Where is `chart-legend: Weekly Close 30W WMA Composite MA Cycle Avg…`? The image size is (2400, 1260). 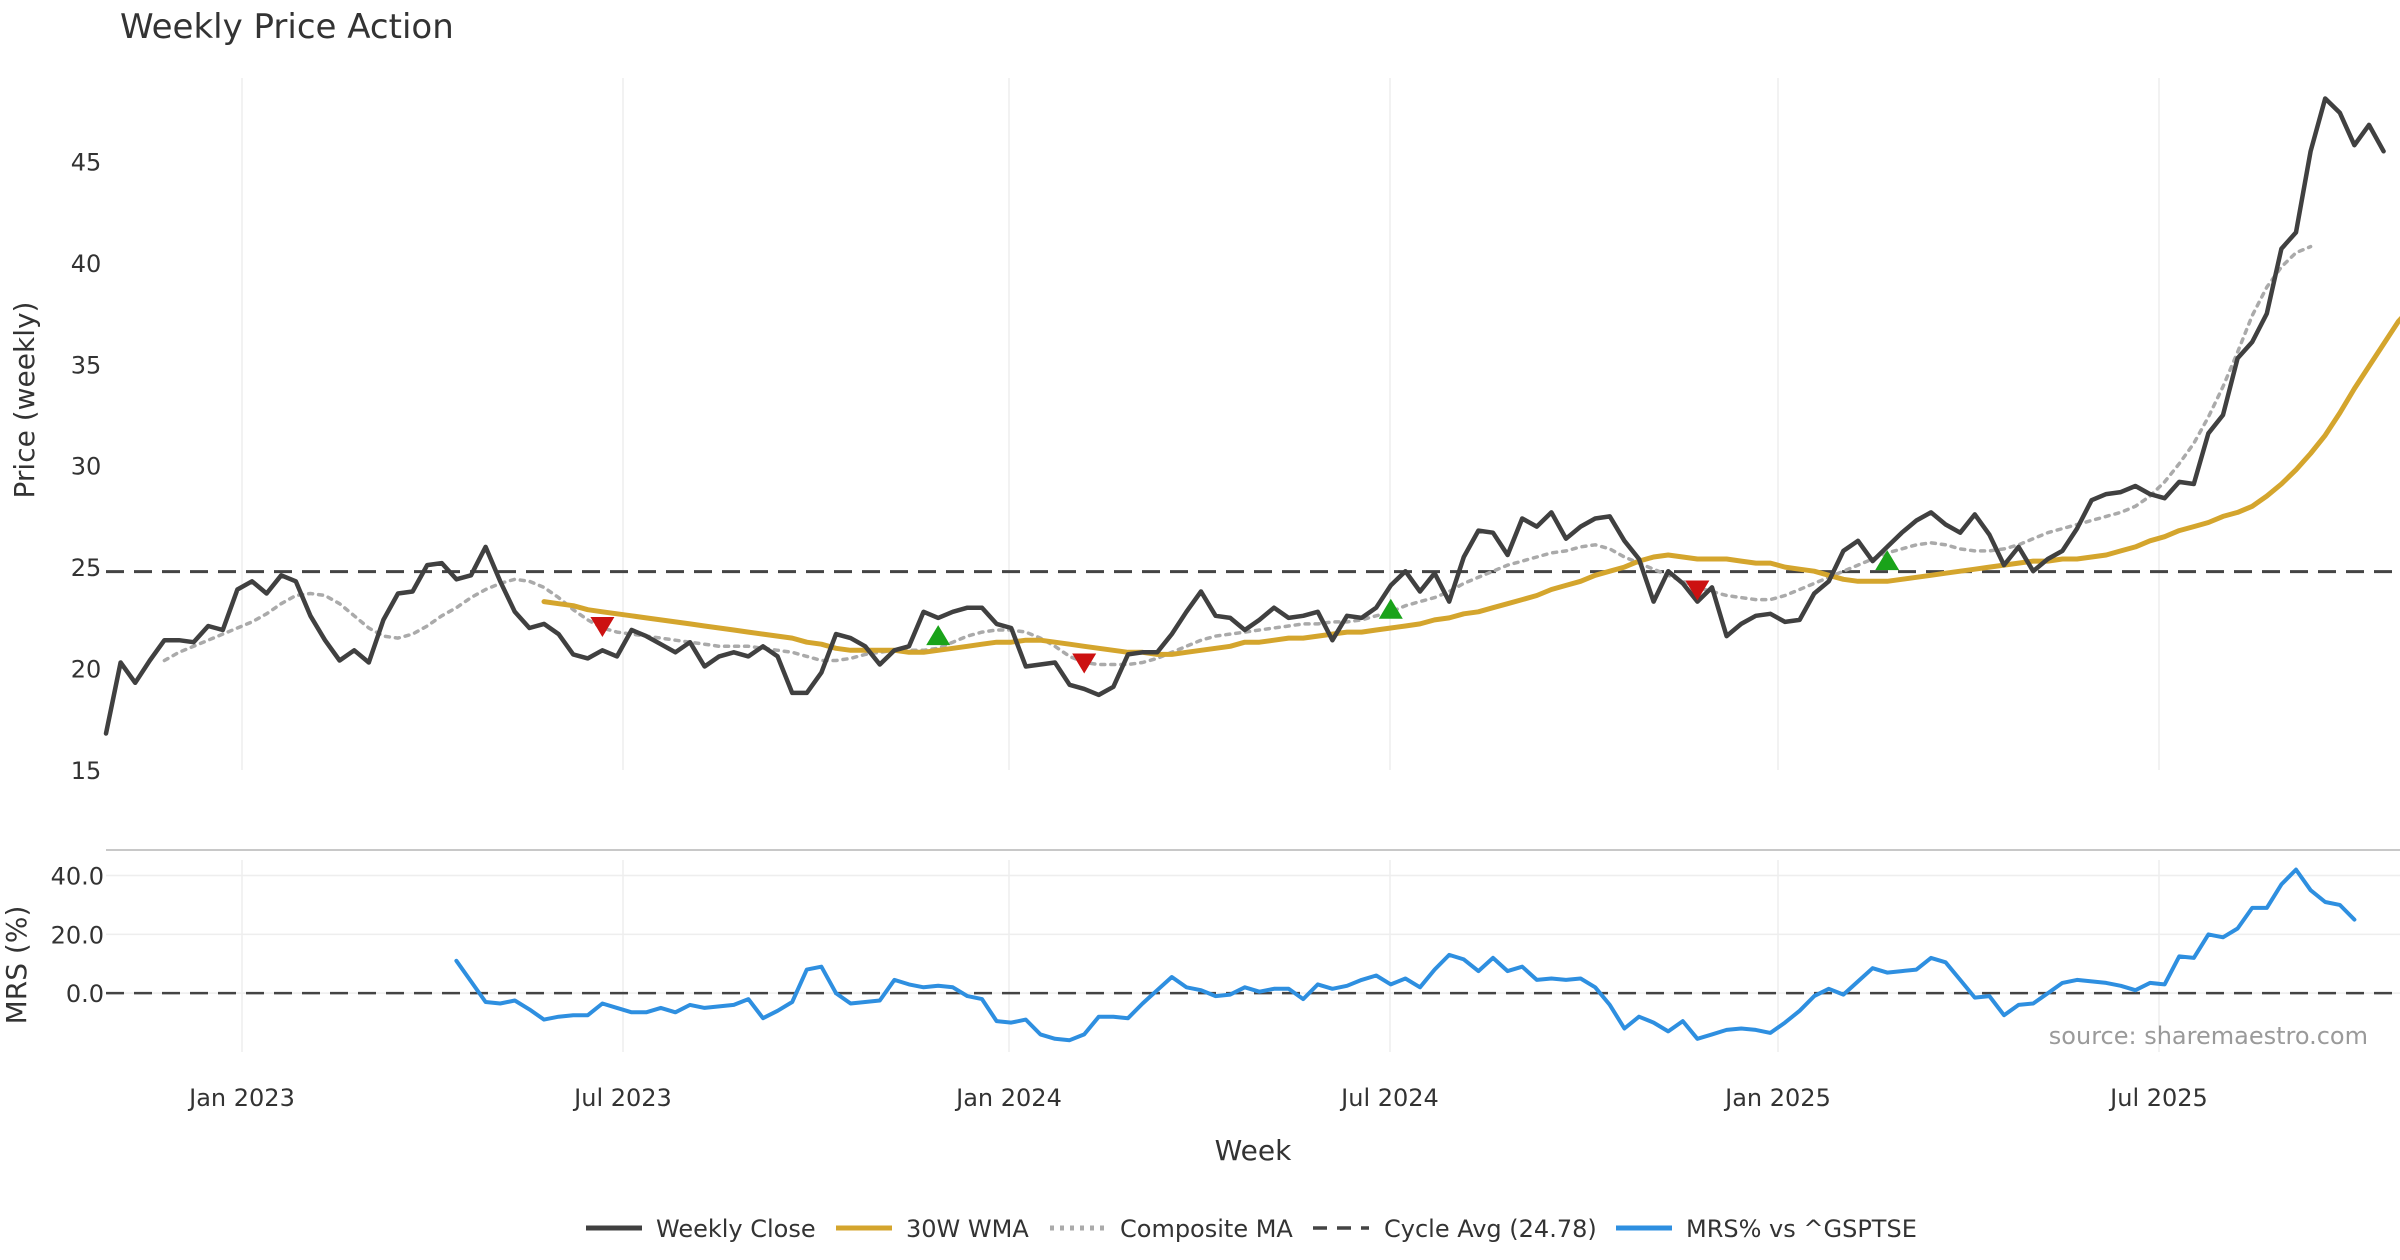
chart-legend: Weekly Close 30W WMA Composite MA Cycle Avg… is located at coordinates (1251, 1229).